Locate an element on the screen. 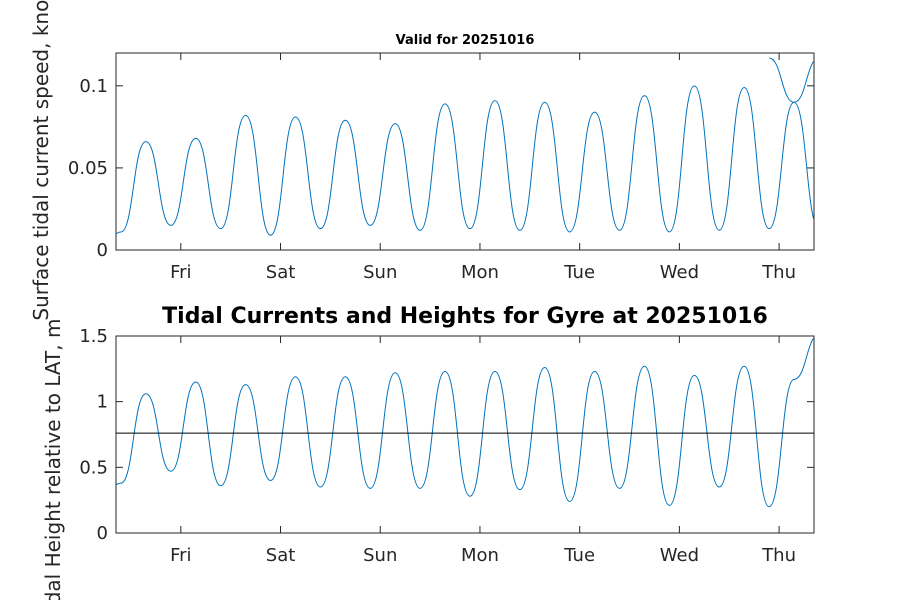 The height and width of the screenshot is (600, 900). y-tick-label: 0.1 is located at coordinates (93, 86).